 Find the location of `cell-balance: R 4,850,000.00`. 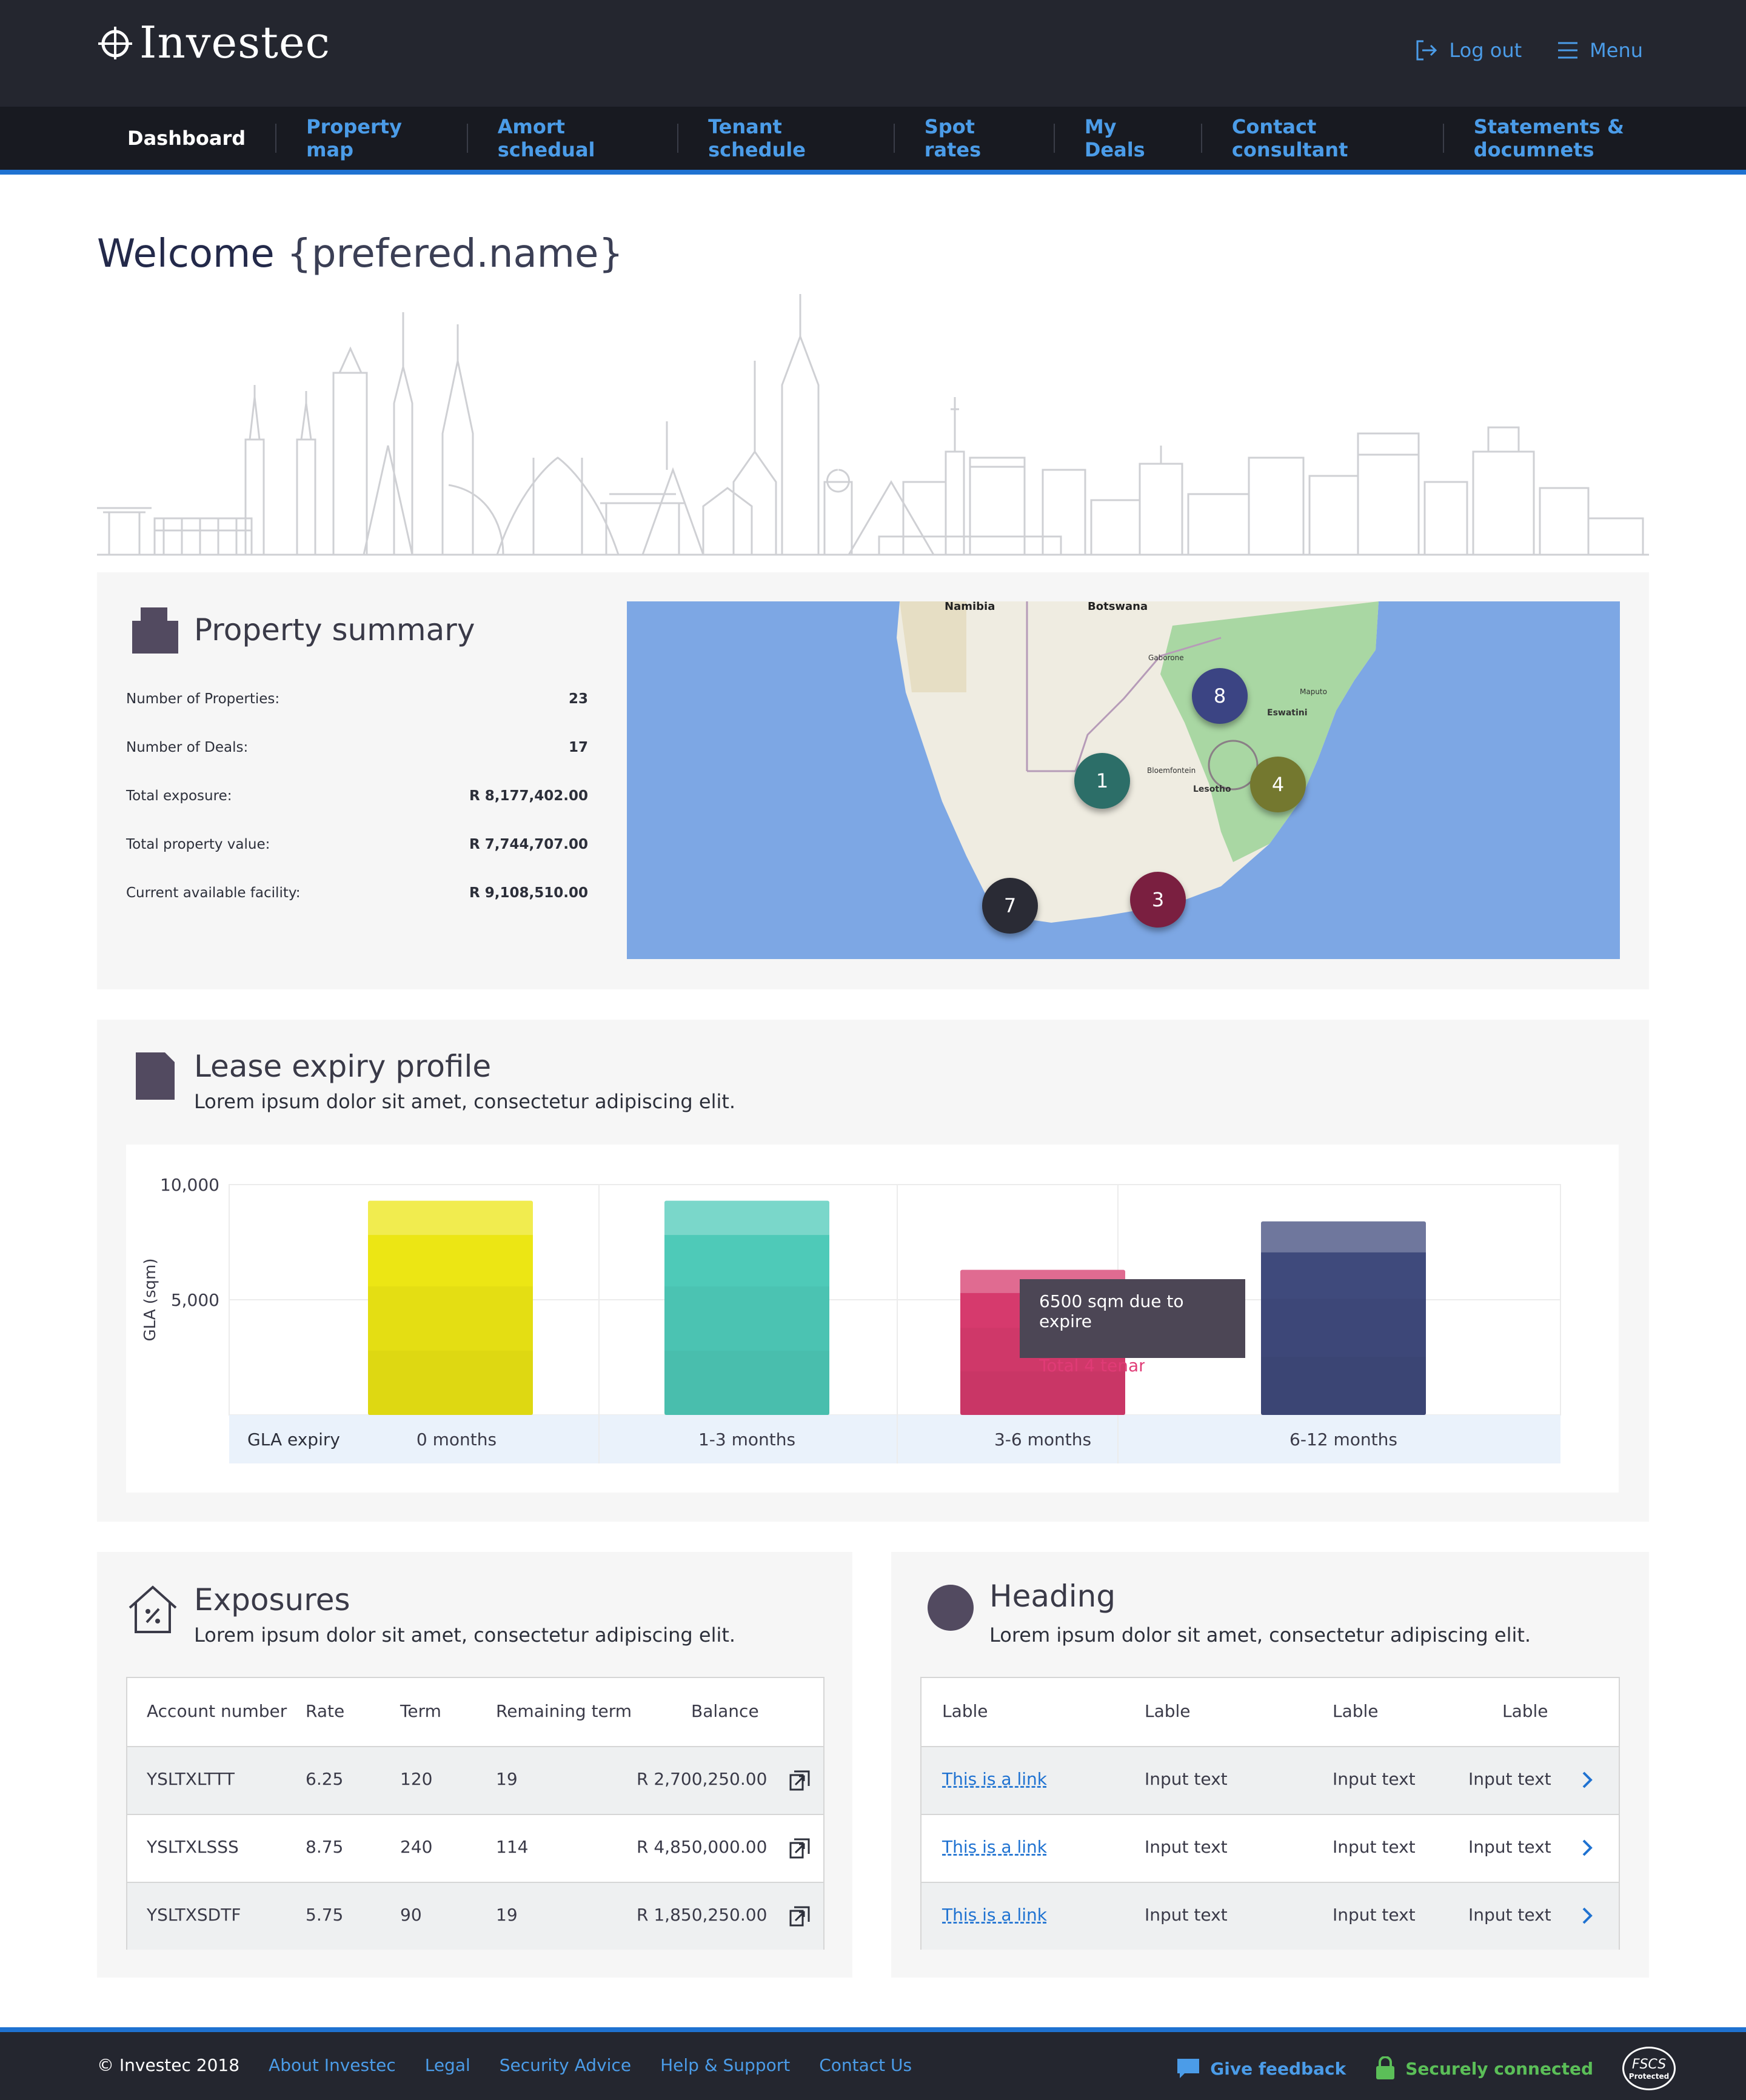

cell-balance: R 4,850,000.00 is located at coordinates (702, 1847).